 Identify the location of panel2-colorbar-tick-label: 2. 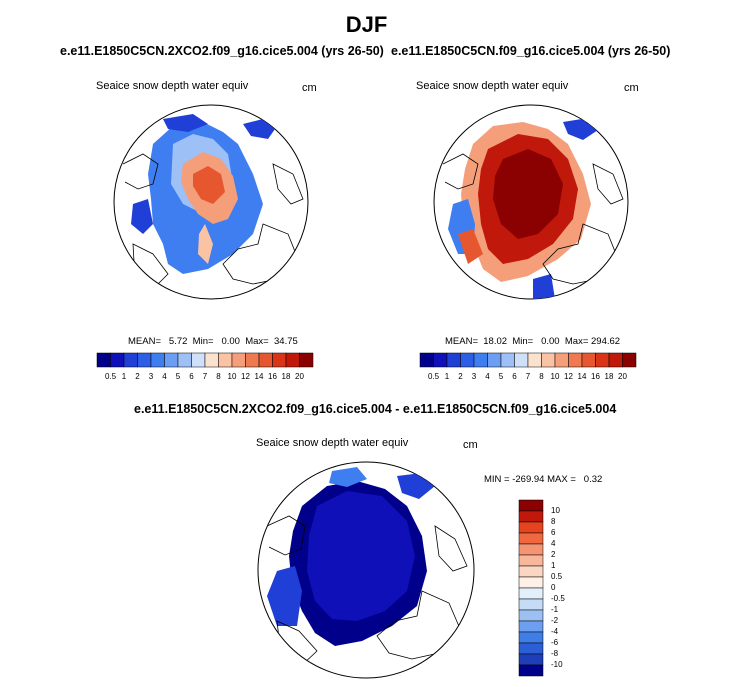
(460, 376).